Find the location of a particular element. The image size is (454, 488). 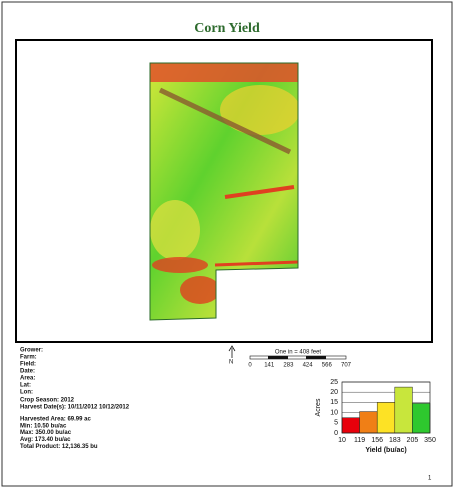

plot-frame is located at coordinates (386, 407).